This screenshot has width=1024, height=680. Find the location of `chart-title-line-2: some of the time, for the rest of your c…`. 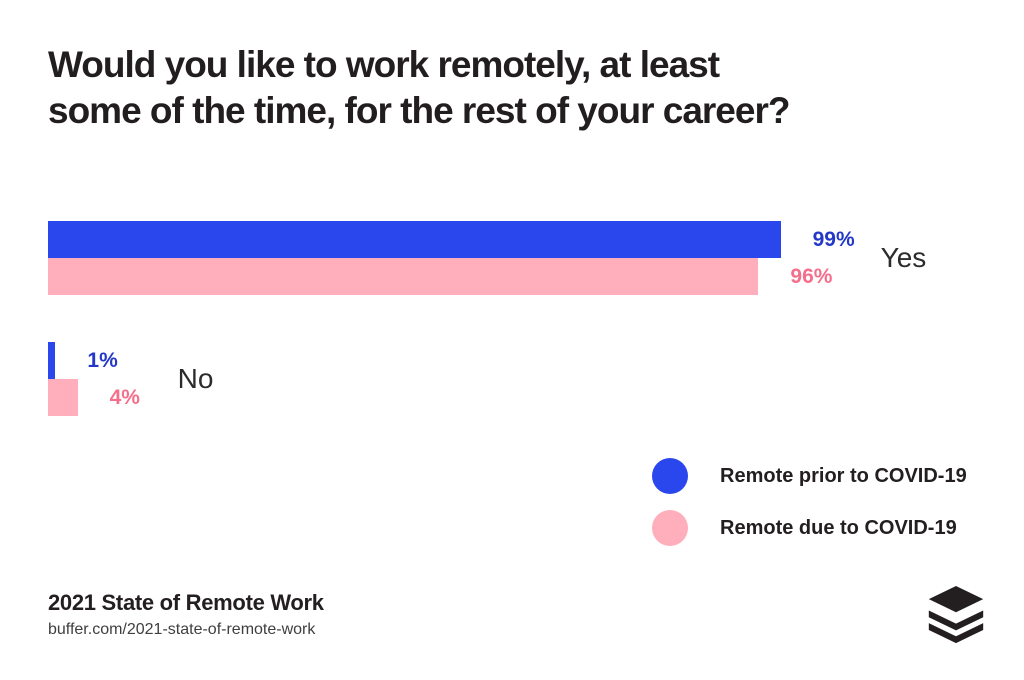

chart-title-line-2: some of the time, for the rest of your c… is located at coordinates (419, 110).